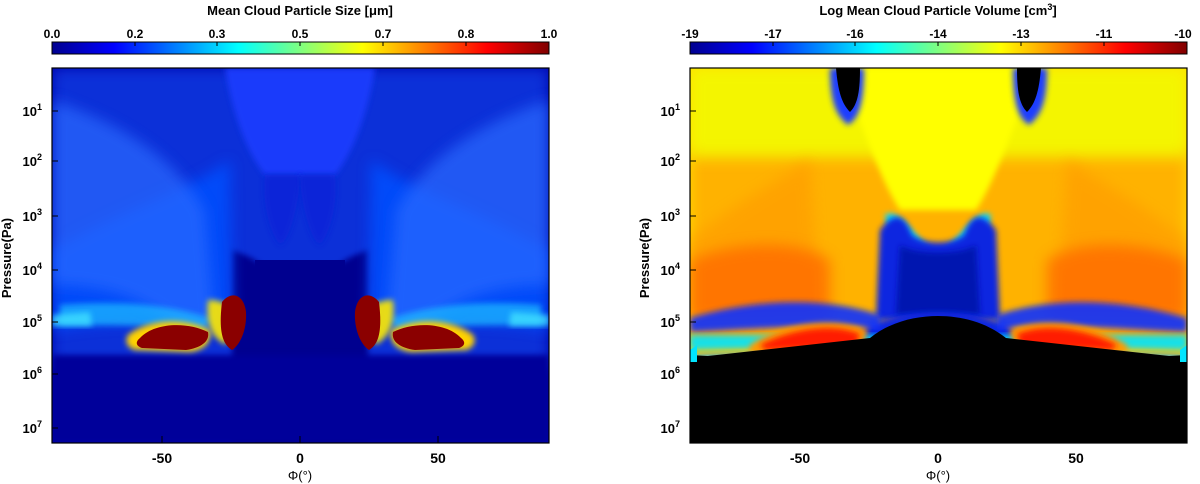 The width and height of the screenshot is (1200, 484). I want to click on left-colorbar-tick-labels: 0.0 0.2 0.3 0.5 0.7 0.8 1.0, so click(301, 34).